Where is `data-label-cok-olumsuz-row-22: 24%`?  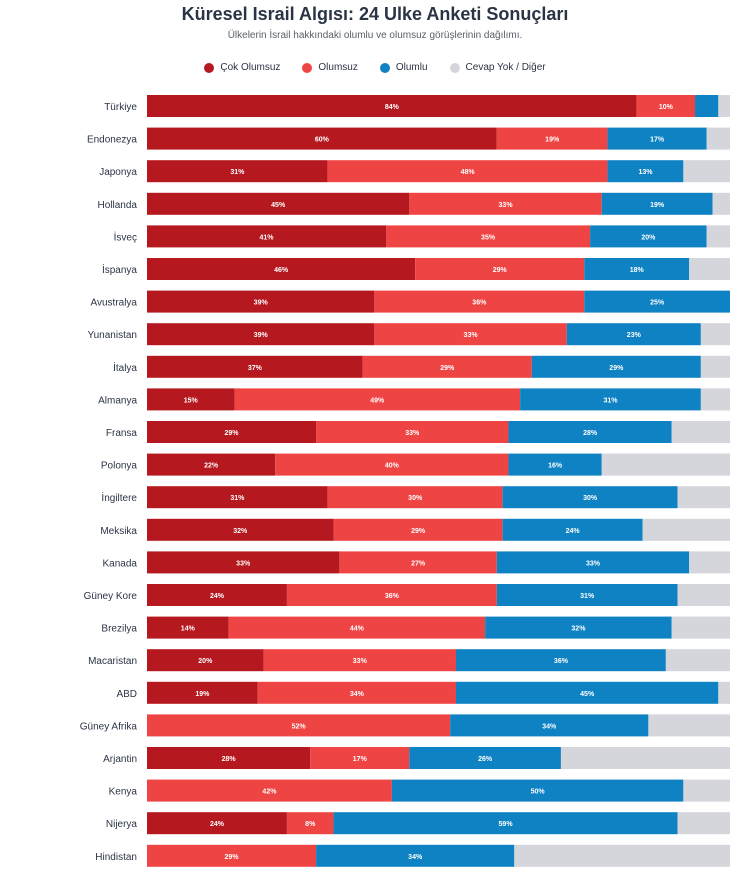
data-label-cok-olumsuz-row-22: 24% is located at coordinates (217, 824).